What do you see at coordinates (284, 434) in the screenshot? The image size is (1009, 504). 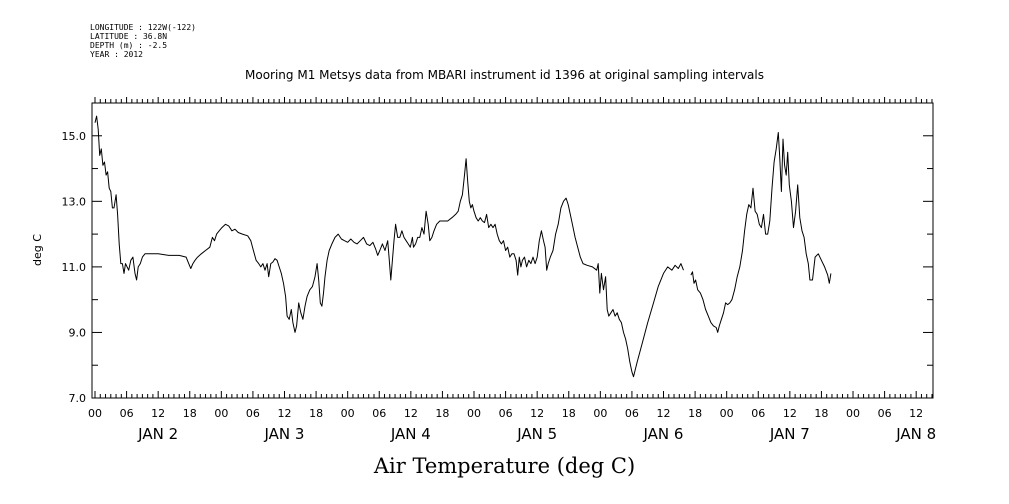 I see `x-day-label: JAN 3` at bounding box center [284, 434].